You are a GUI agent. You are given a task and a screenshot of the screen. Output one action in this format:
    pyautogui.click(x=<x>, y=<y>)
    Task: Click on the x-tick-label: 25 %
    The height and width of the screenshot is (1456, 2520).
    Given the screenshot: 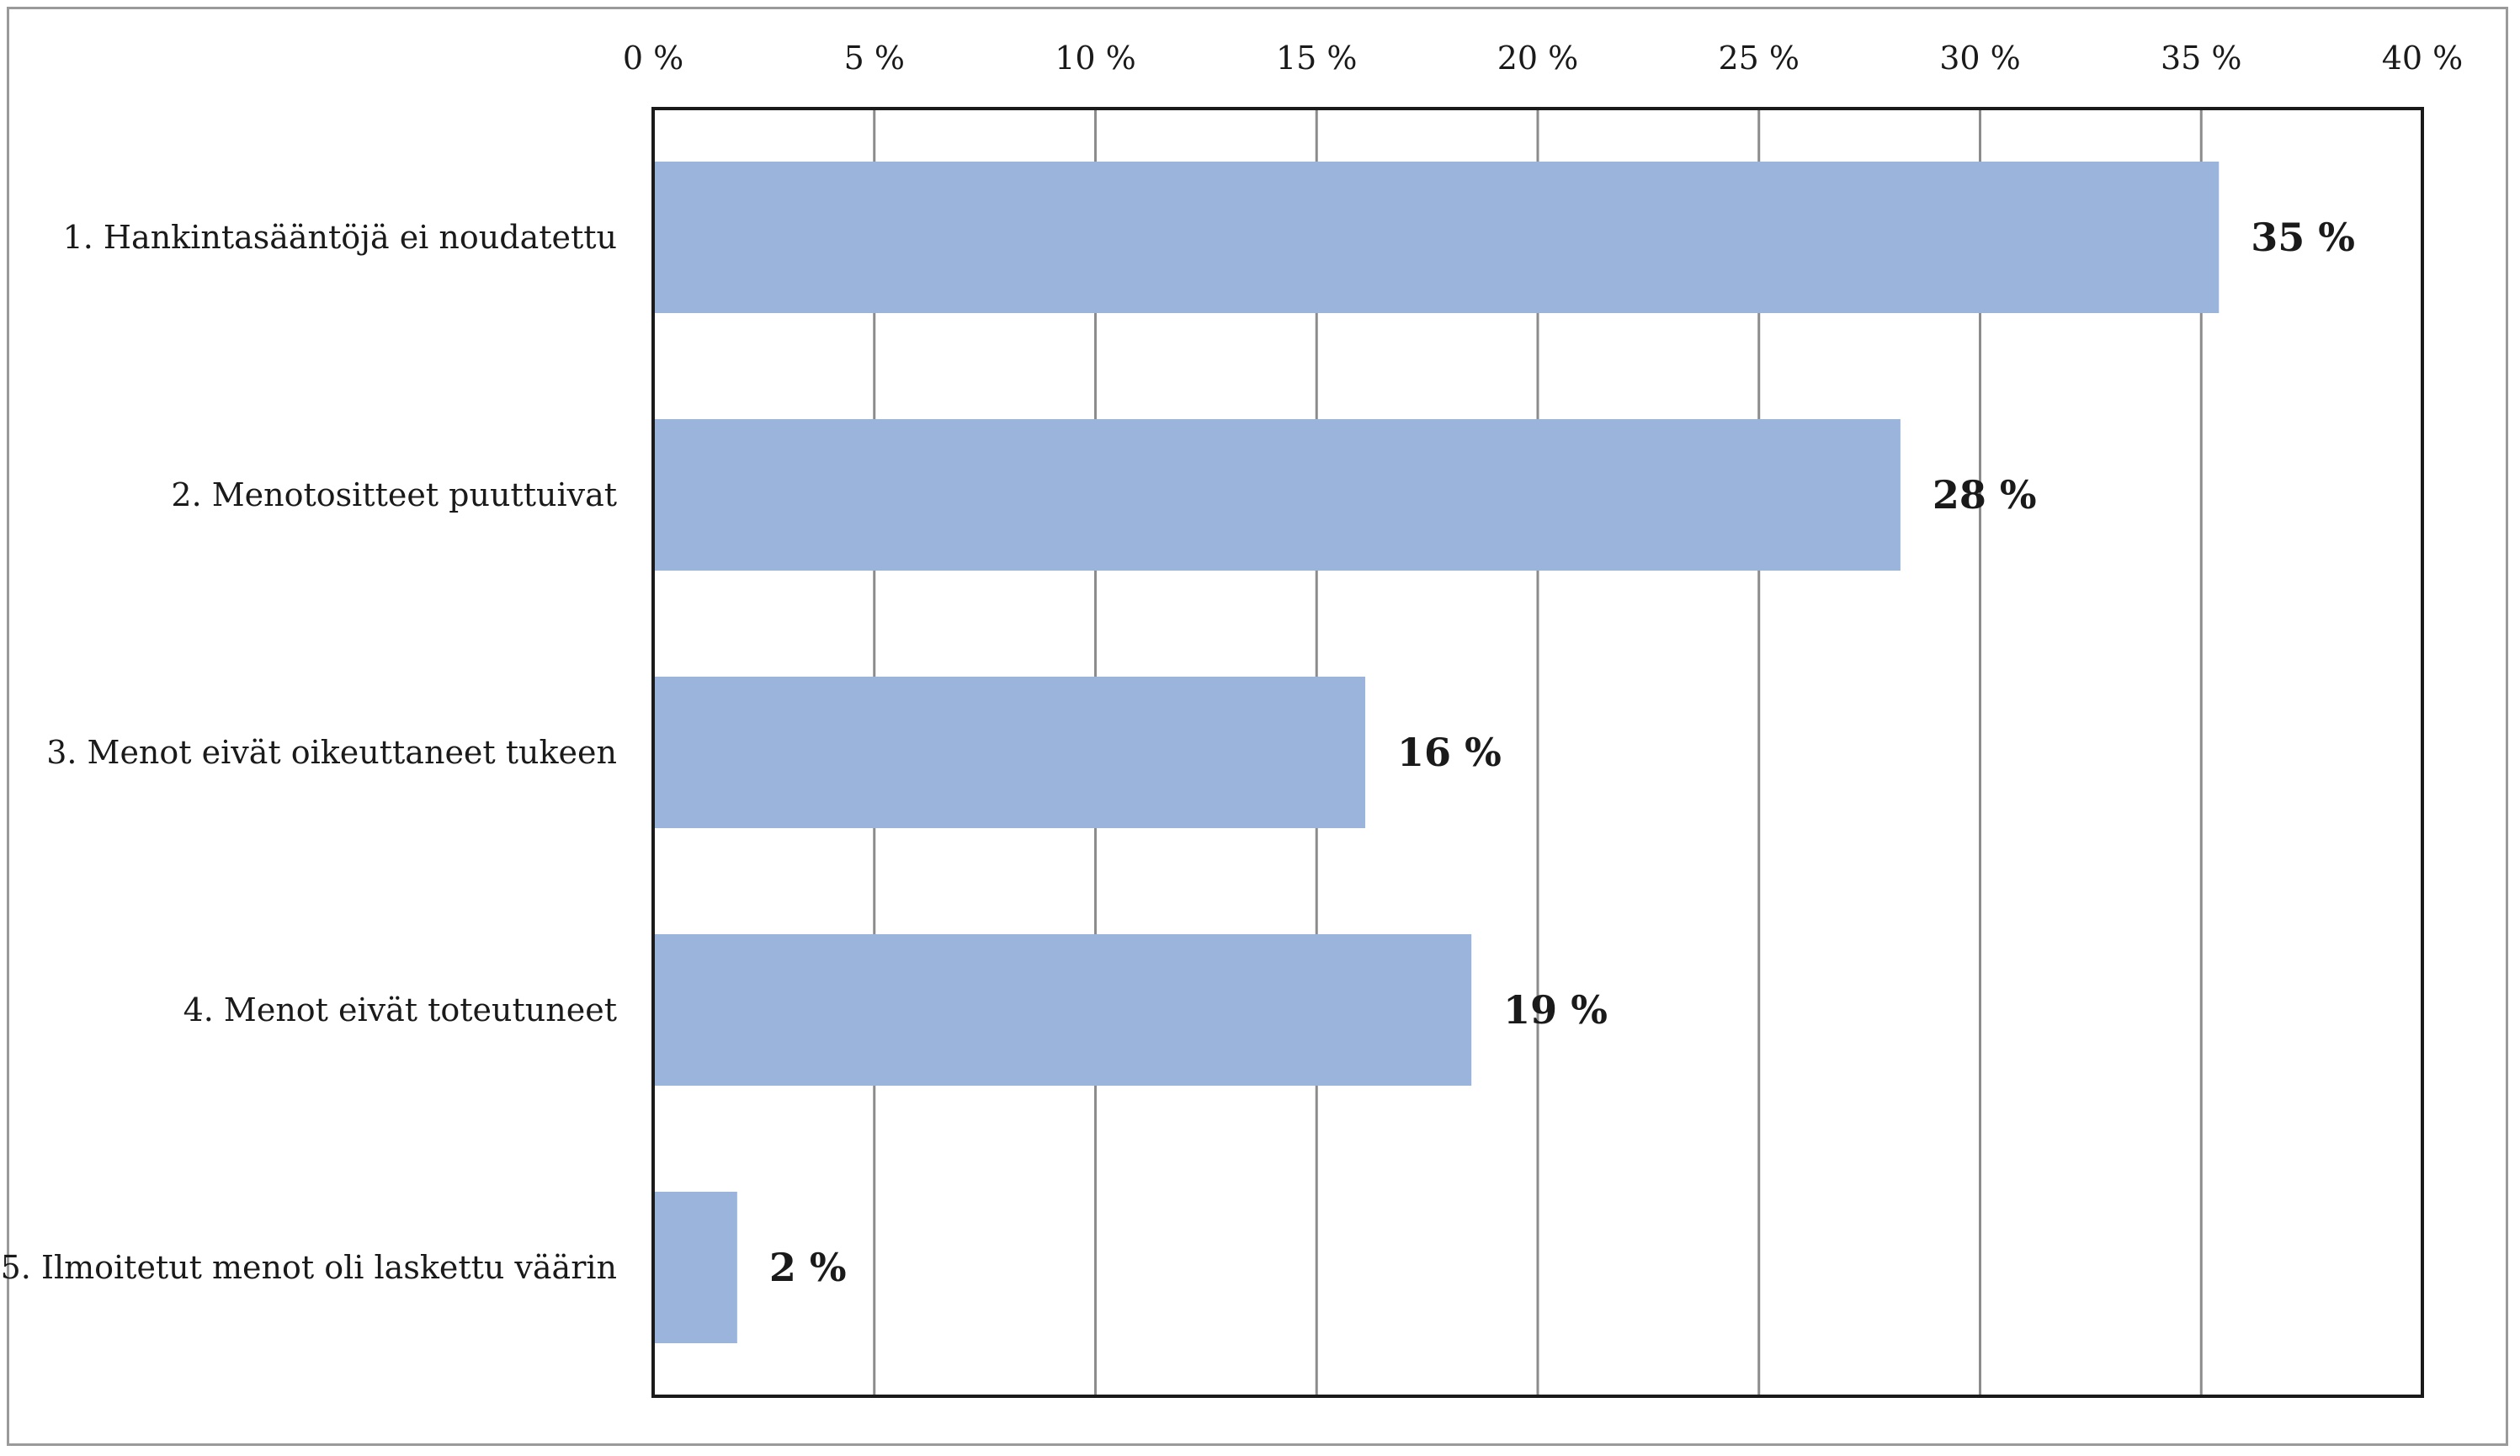 What is the action you would take?
    pyautogui.click(x=1759, y=58)
    